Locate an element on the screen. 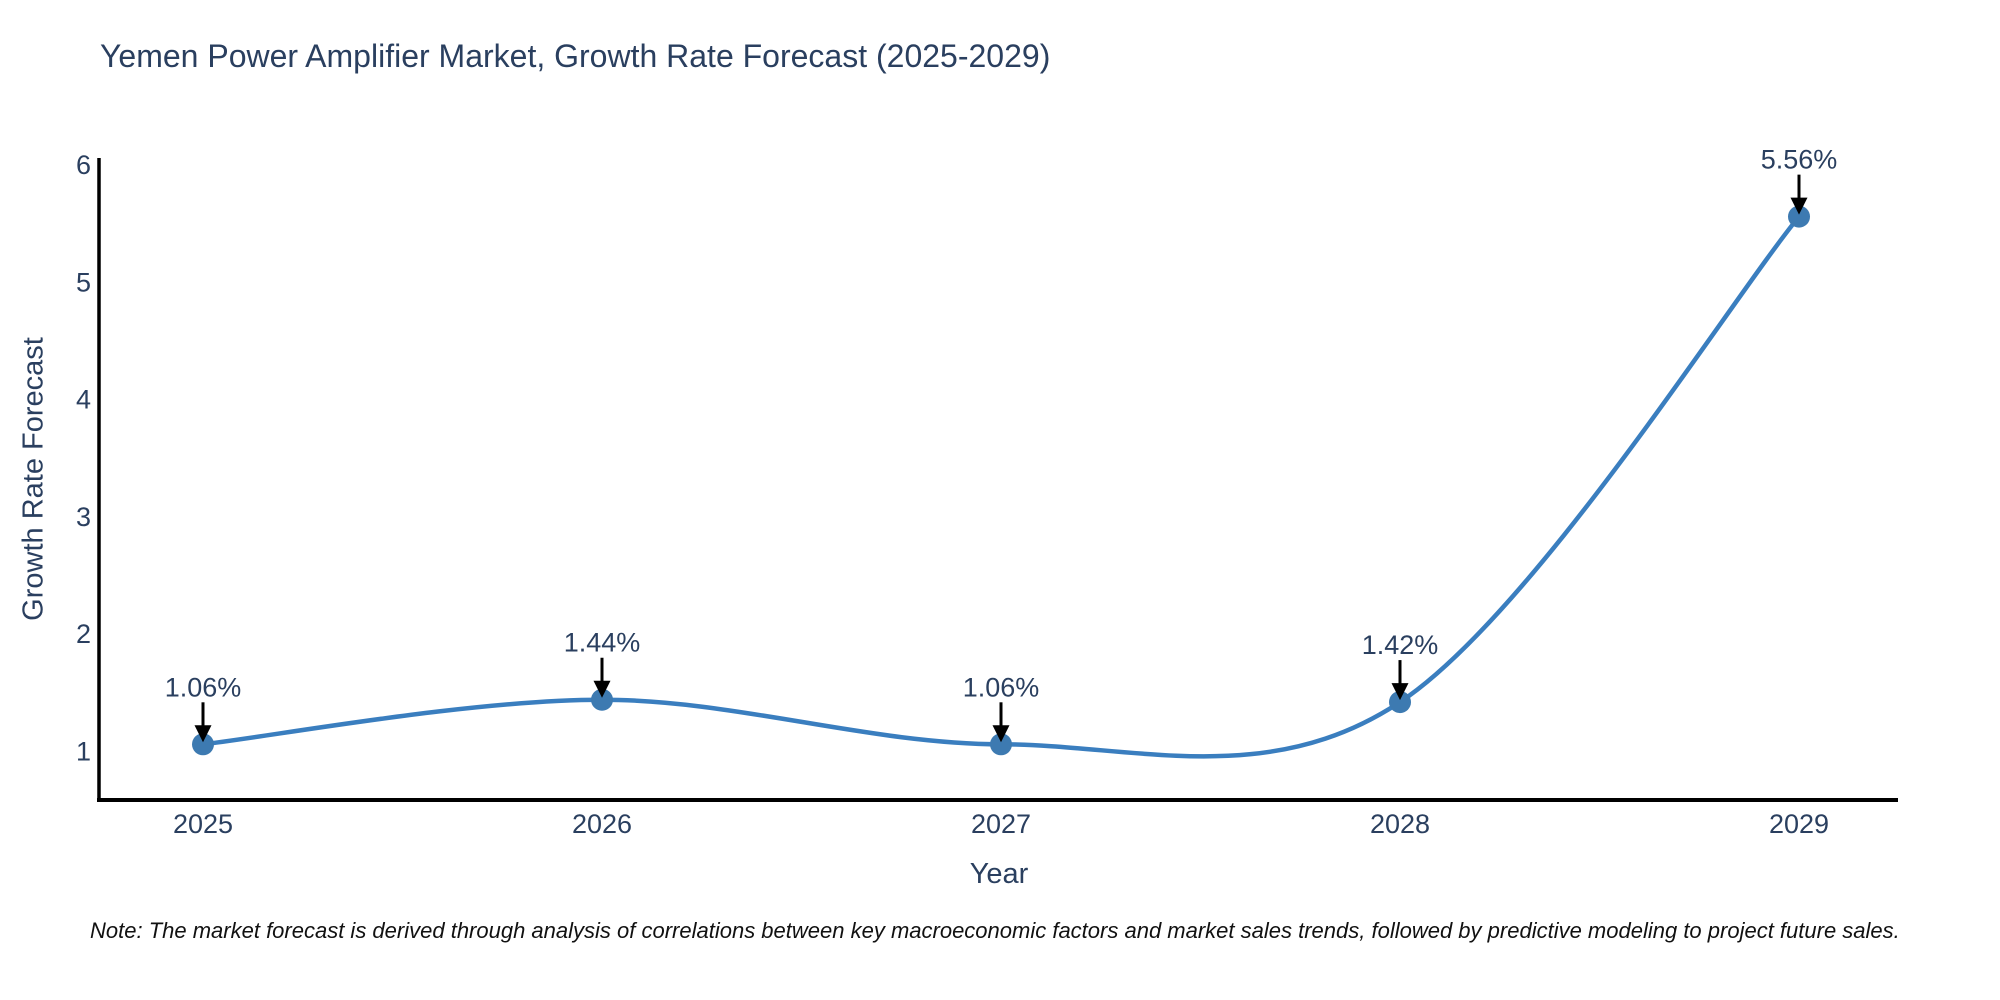 This screenshot has height=1000, width=2000. y-tick-label: 5 is located at coordinates (83, 282).